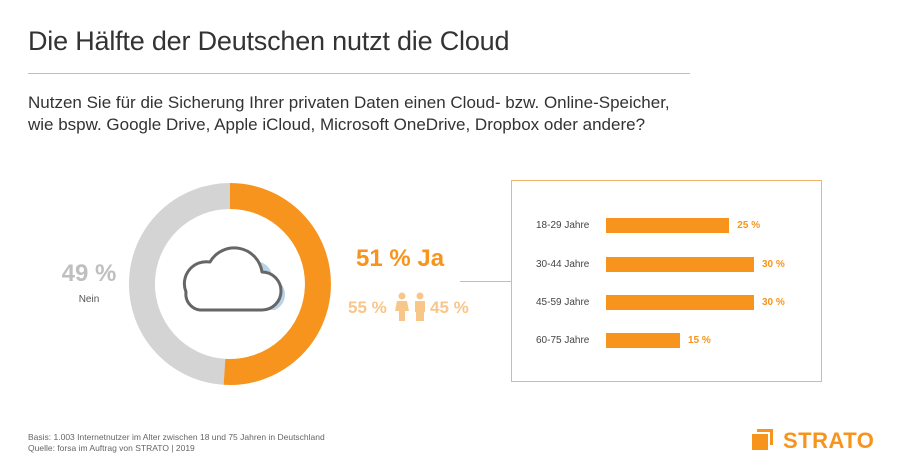  Describe the element at coordinates (699, 340) in the screenshot. I see `age-value-label: 15 %` at that location.